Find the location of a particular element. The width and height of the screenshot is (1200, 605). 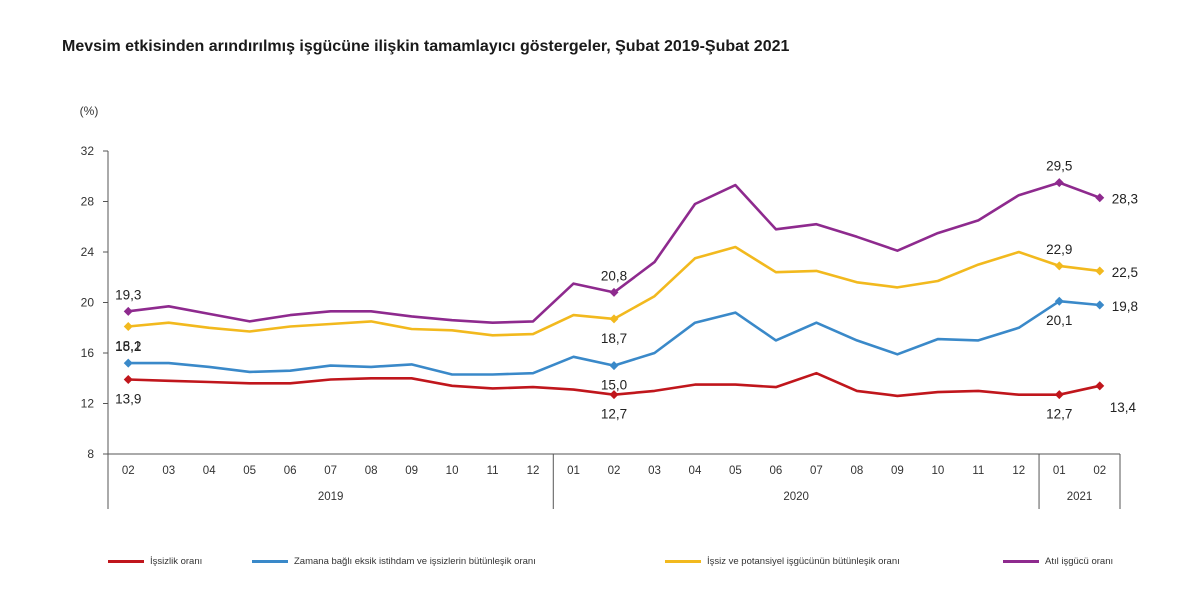

data-label: 22,5 is located at coordinates (1125, 272).